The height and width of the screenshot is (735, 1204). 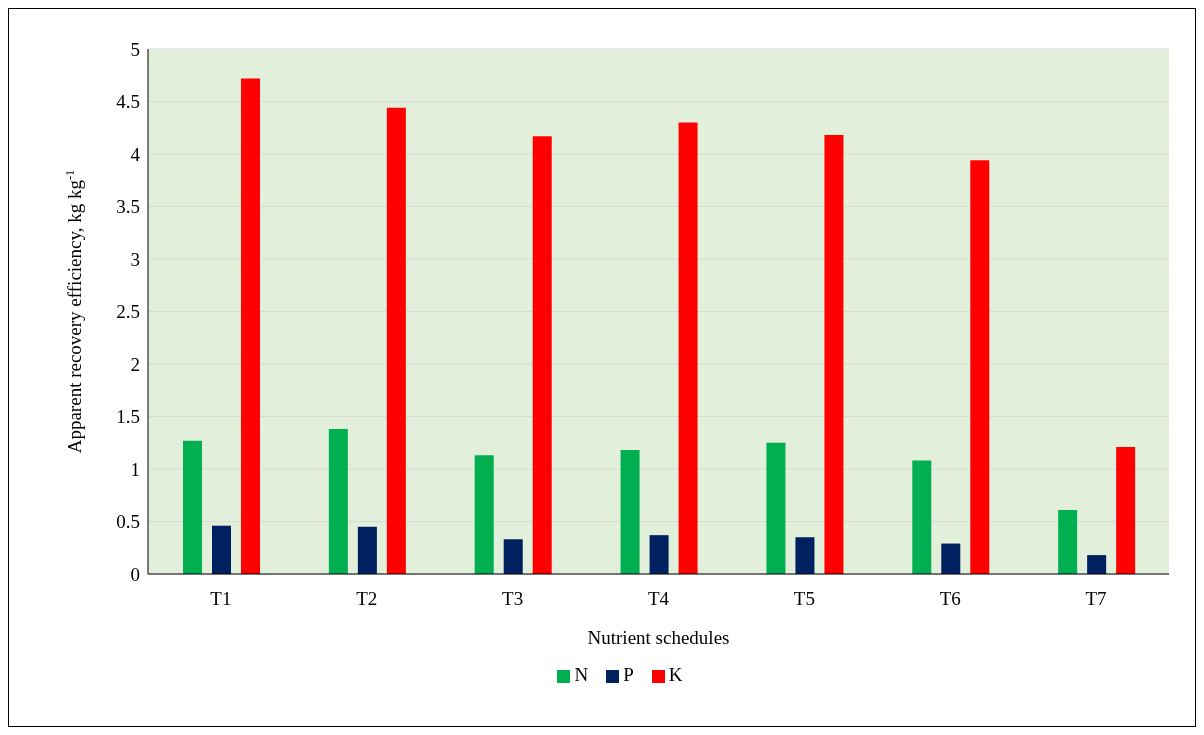 What do you see at coordinates (221, 599) in the screenshot?
I see `x-tick-label: T1` at bounding box center [221, 599].